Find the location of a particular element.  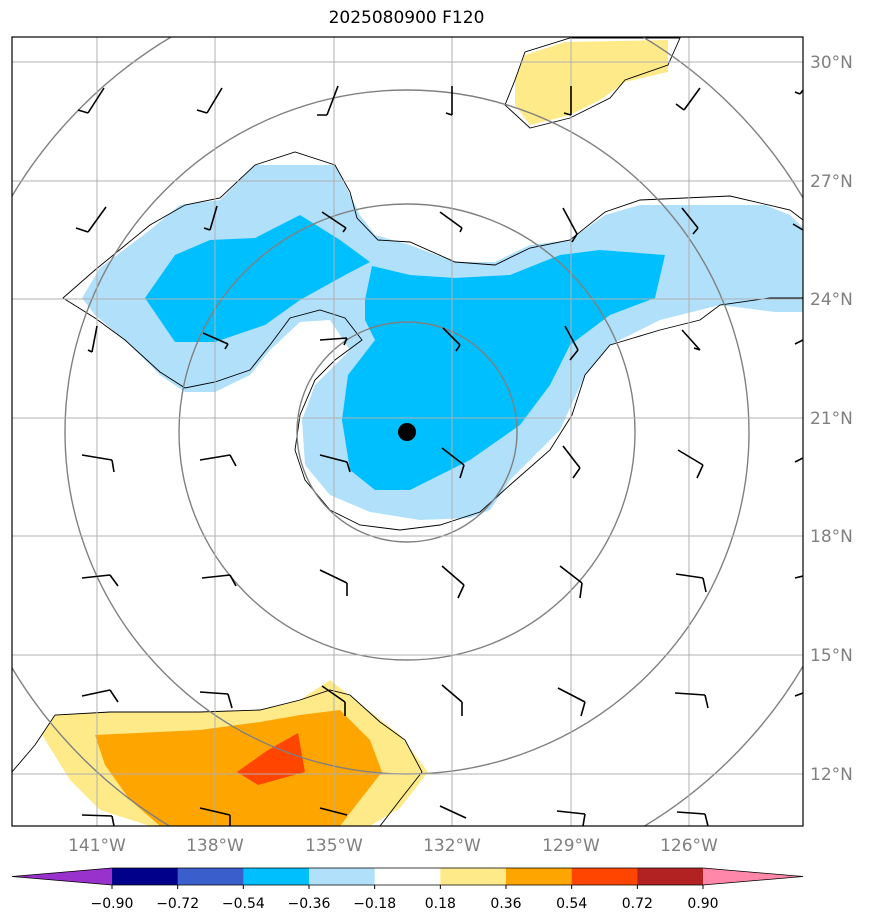

lat-label: 24°N is located at coordinates (831, 300).